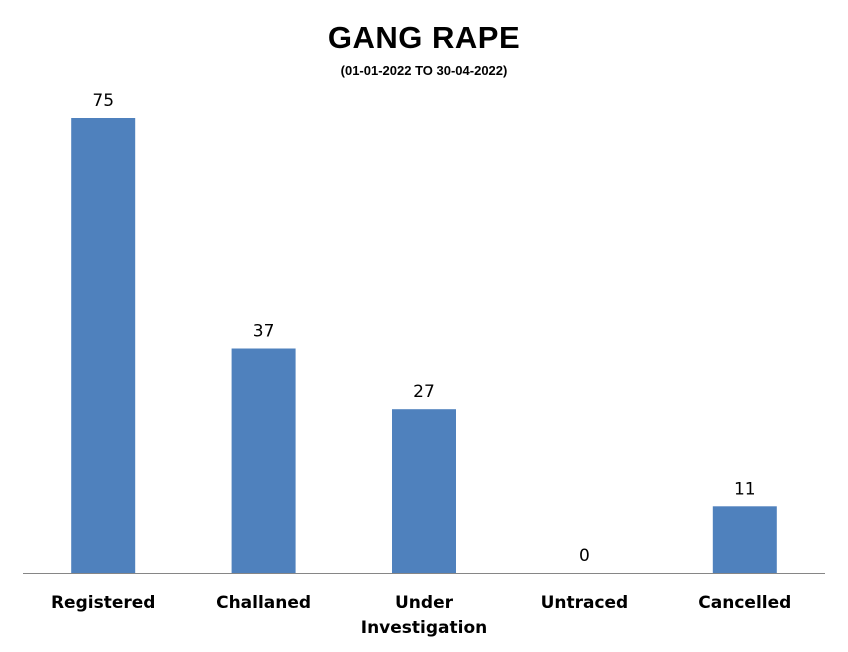  What do you see at coordinates (424, 628) in the screenshot?
I see `category-label: Investigation` at bounding box center [424, 628].